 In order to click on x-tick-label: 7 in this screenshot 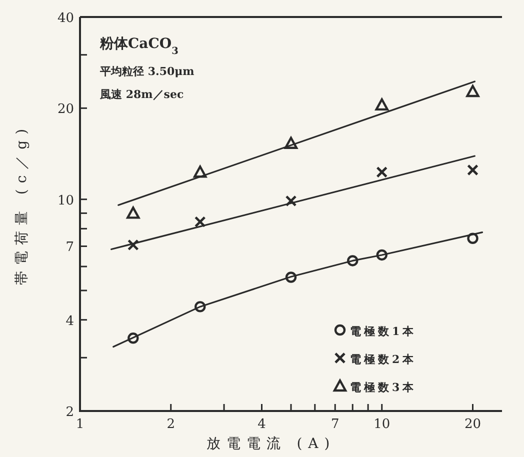, I will do `click(335, 424)`.